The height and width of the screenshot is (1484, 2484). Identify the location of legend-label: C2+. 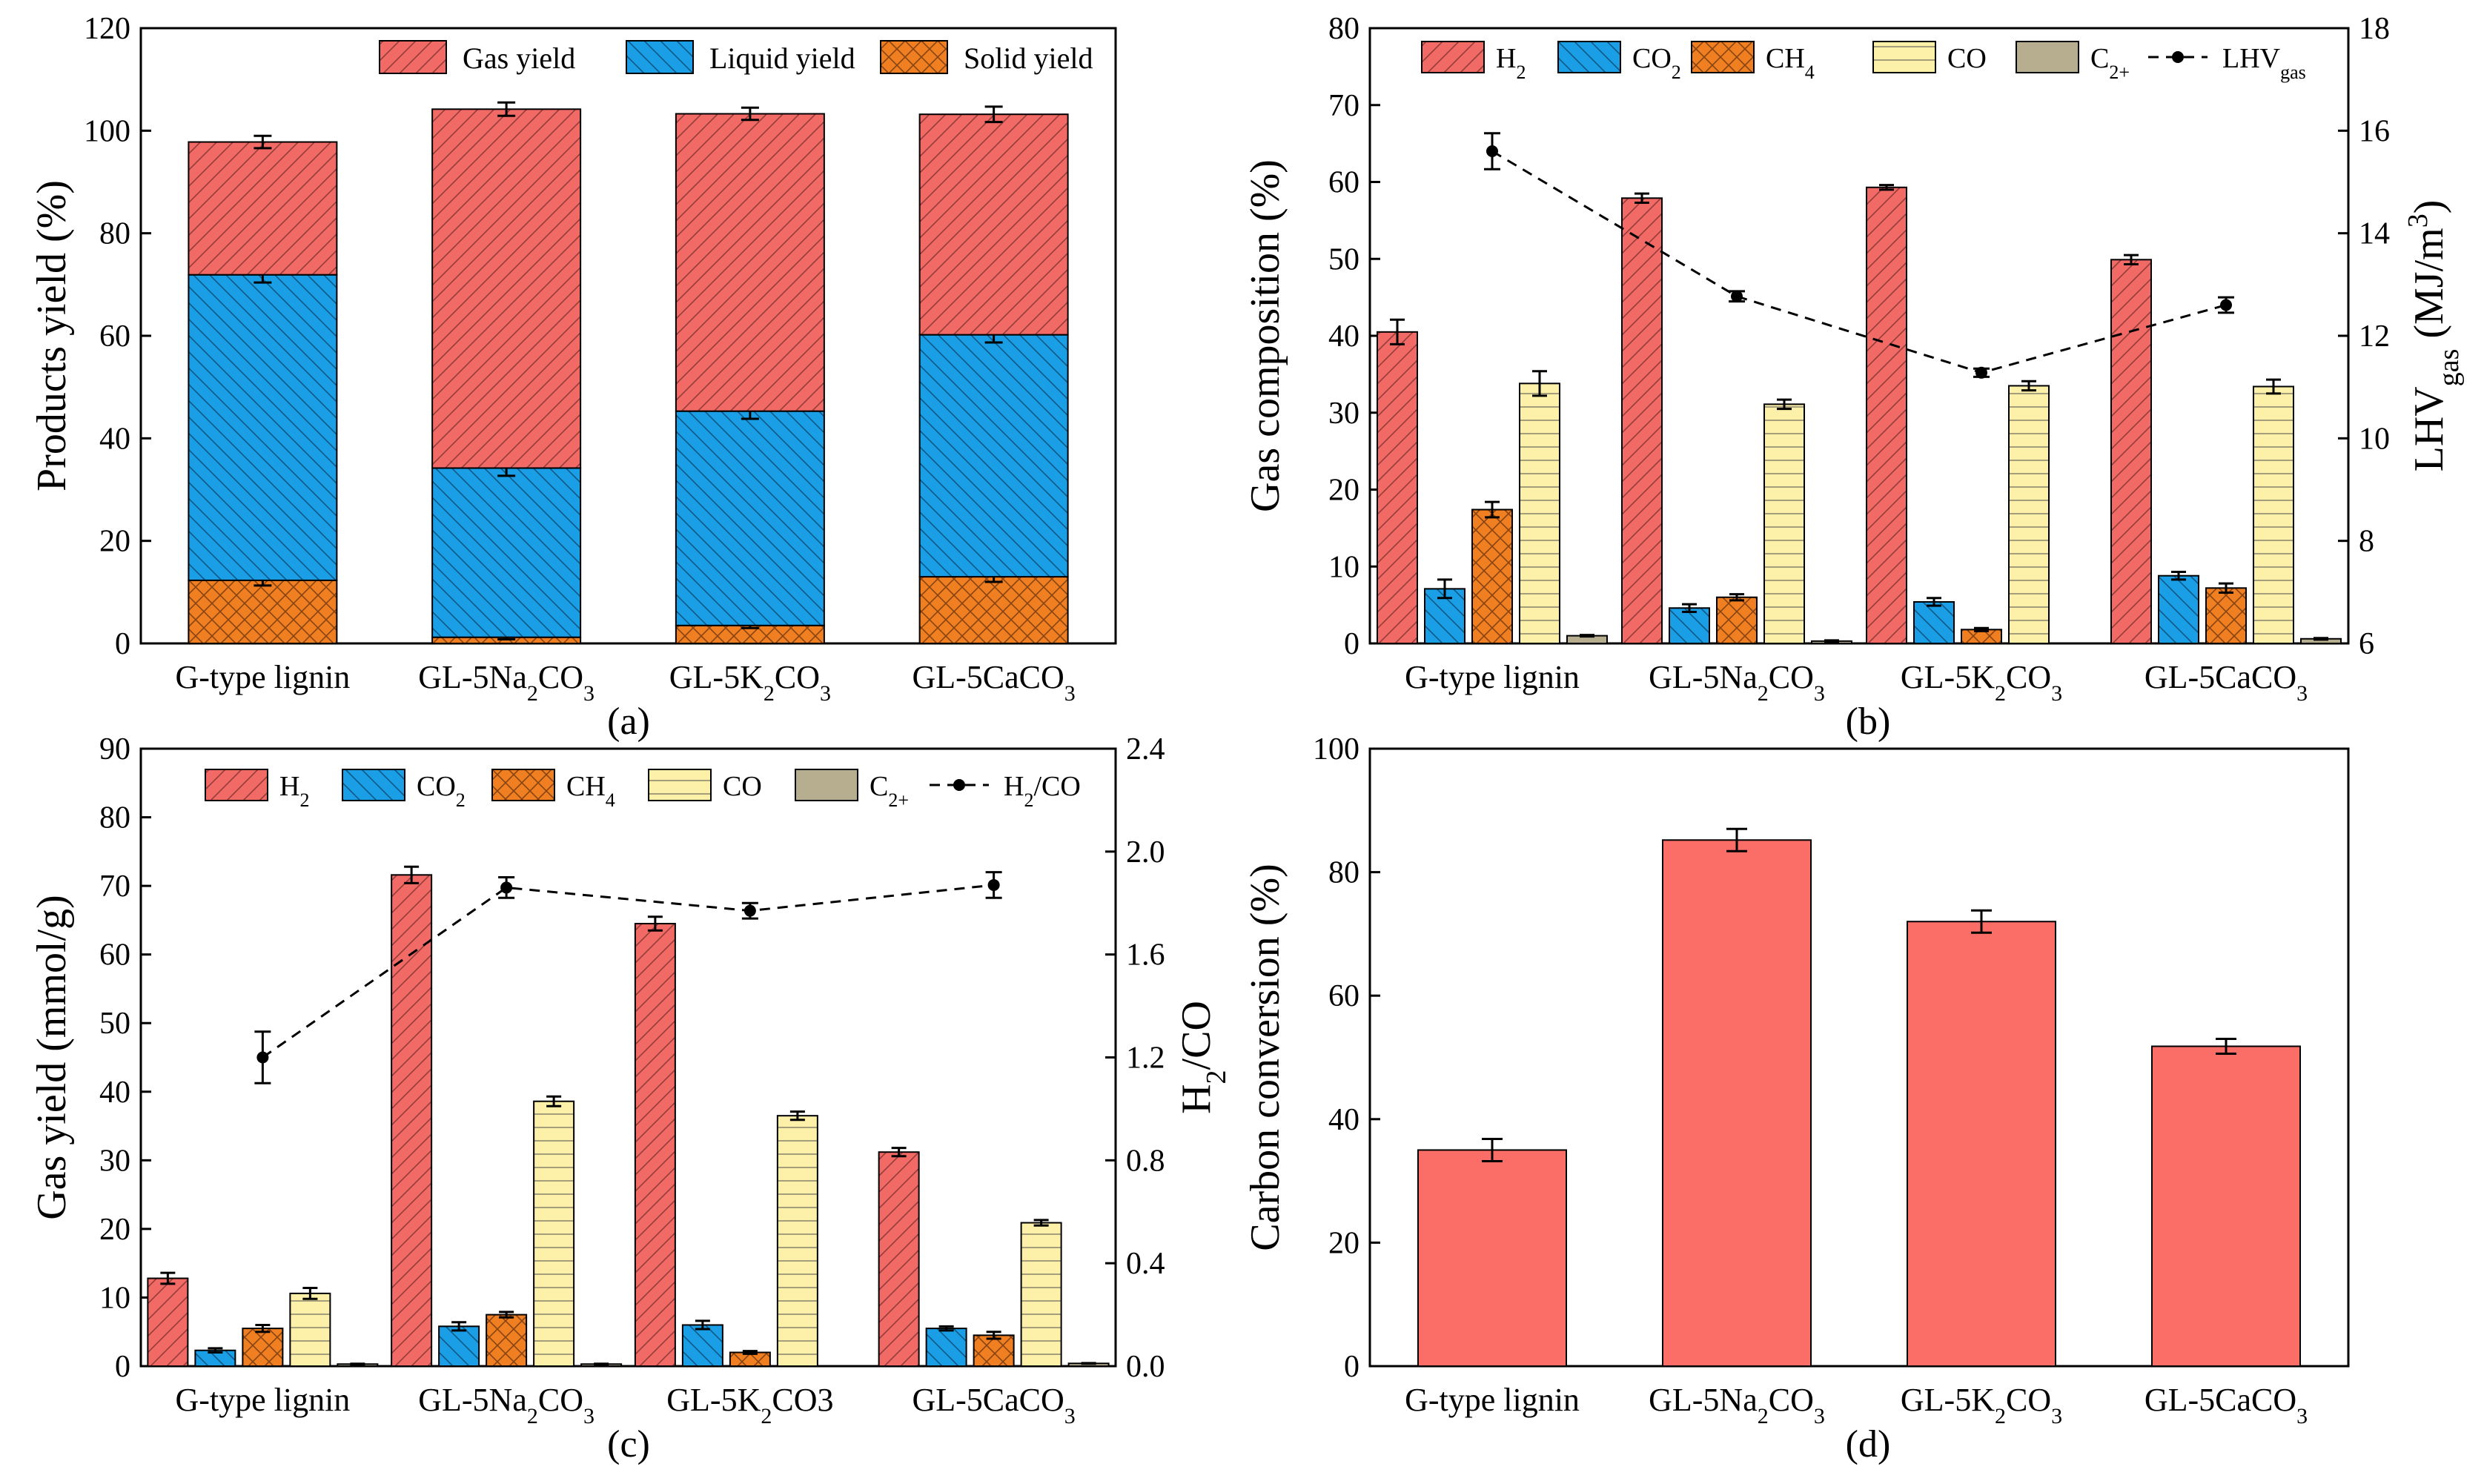
(2110, 63).